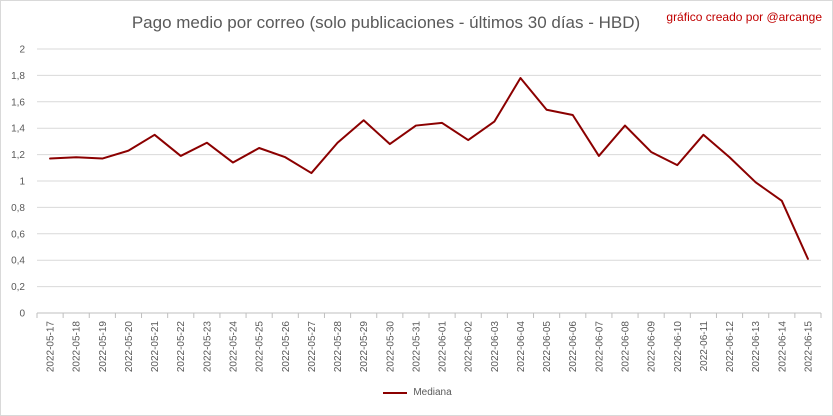 The width and height of the screenshot is (833, 416). What do you see at coordinates (260, 347) in the screenshot?
I see `x-tick-label: 2022-05-25` at bounding box center [260, 347].